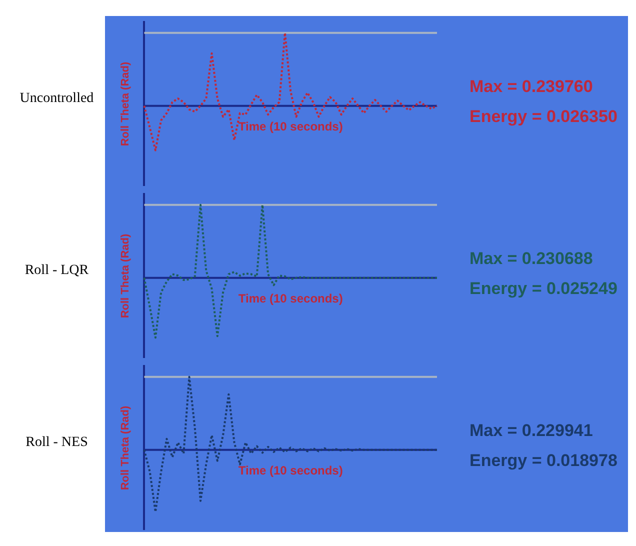 The height and width of the screenshot is (546, 636). I want to click on text: Energy = 0.026350, so click(543, 117).